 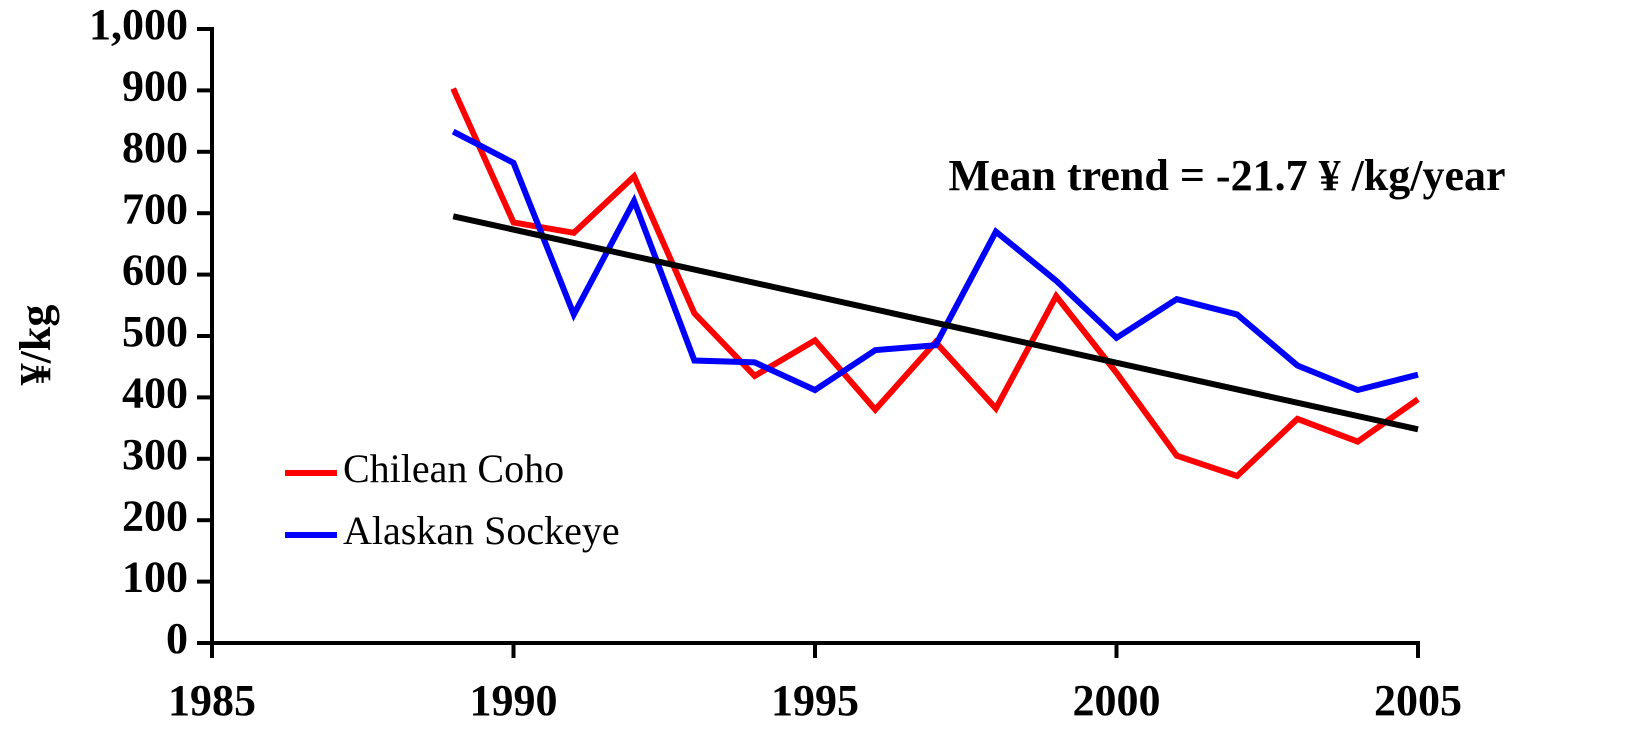 What do you see at coordinates (815, 700) in the screenshot?
I see `x-tick-label: 1995` at bounding box center [815, 700].